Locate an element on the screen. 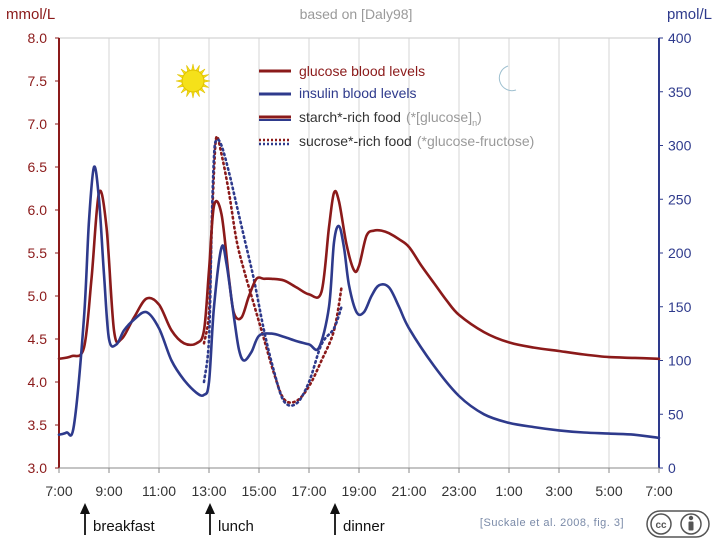 The image size is (720, 540). y-right-tick-label: 350 is located at coordinates (680, 92).